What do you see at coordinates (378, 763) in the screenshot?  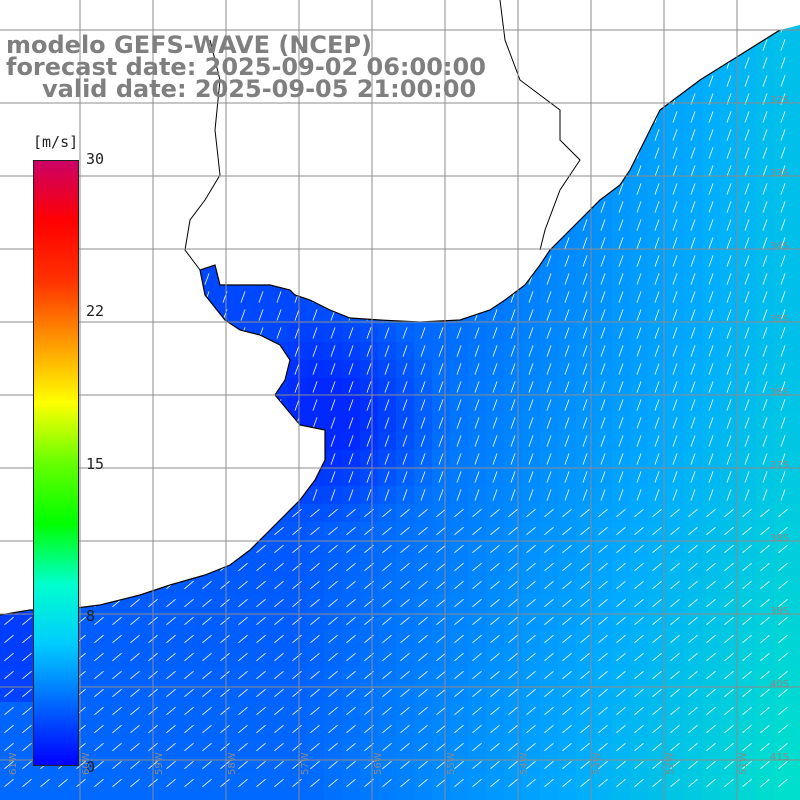 I see `longitude-label: 56W` at bounding box center [378, 763].